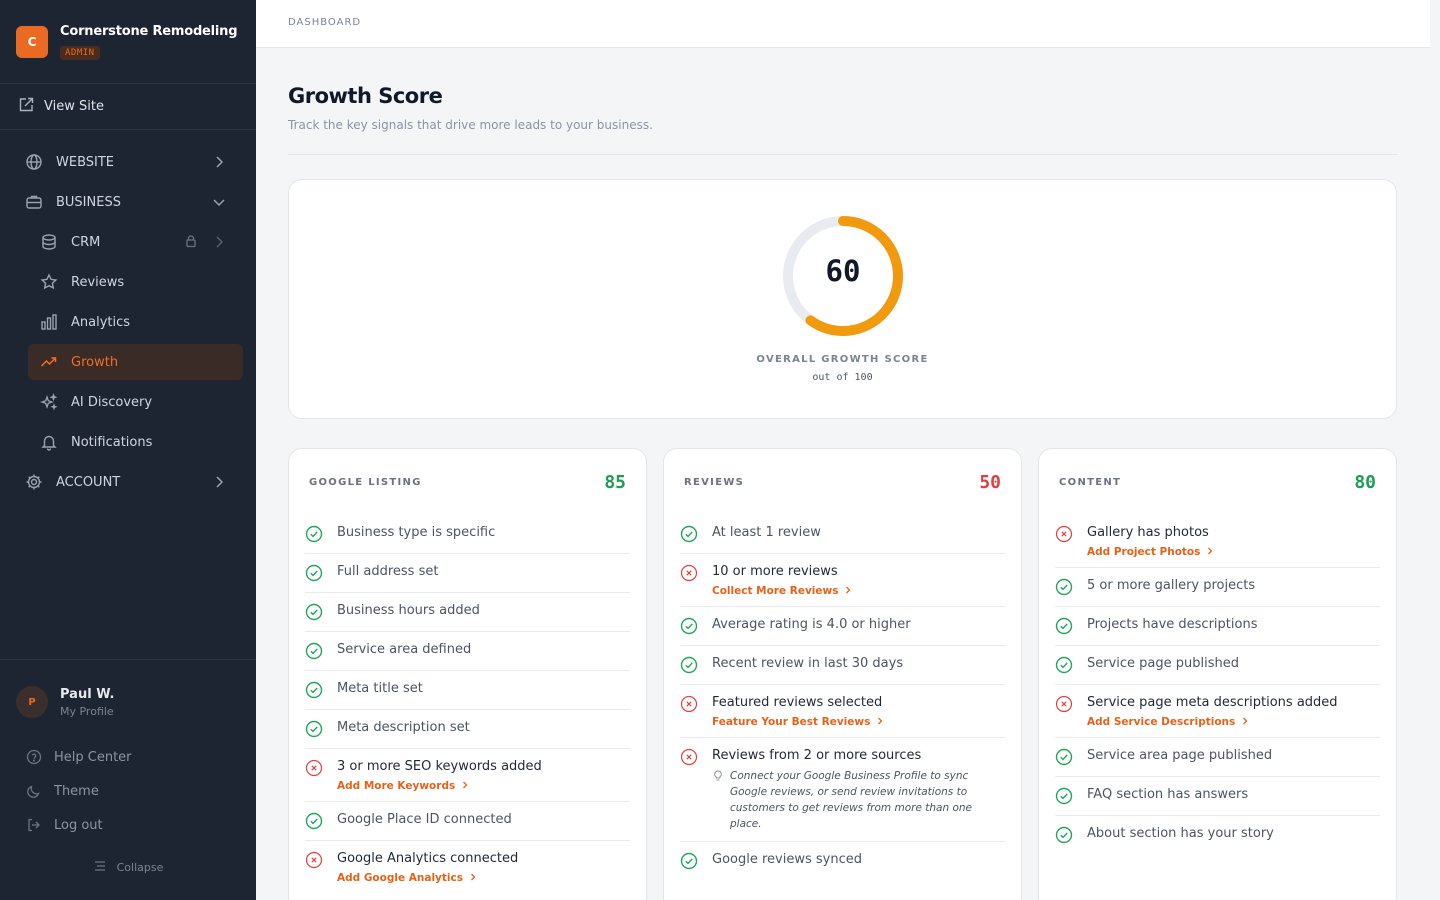 This screenshot has height=900, width=1440. What do you see at coordinates (365, 96) in the screenshot?
I see `page-title: Growth Score` at bounding box center [365, 96].